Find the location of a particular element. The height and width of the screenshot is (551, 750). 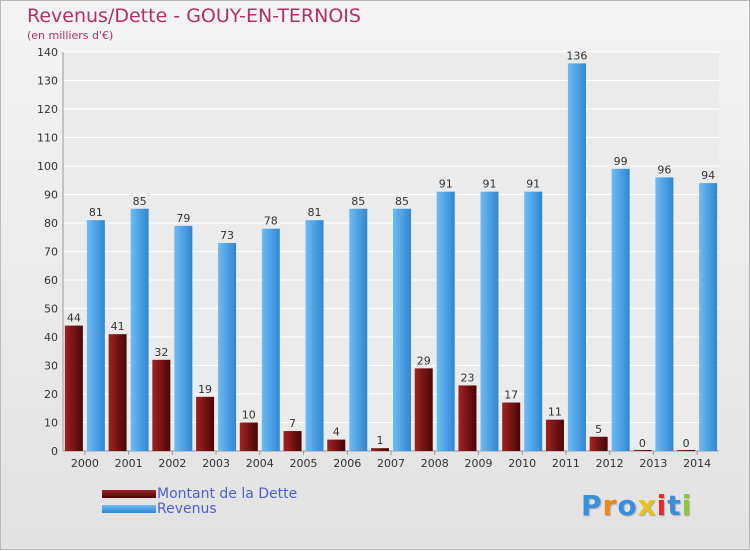

y-tick-label: 100 is located at coordinates (47, 166).